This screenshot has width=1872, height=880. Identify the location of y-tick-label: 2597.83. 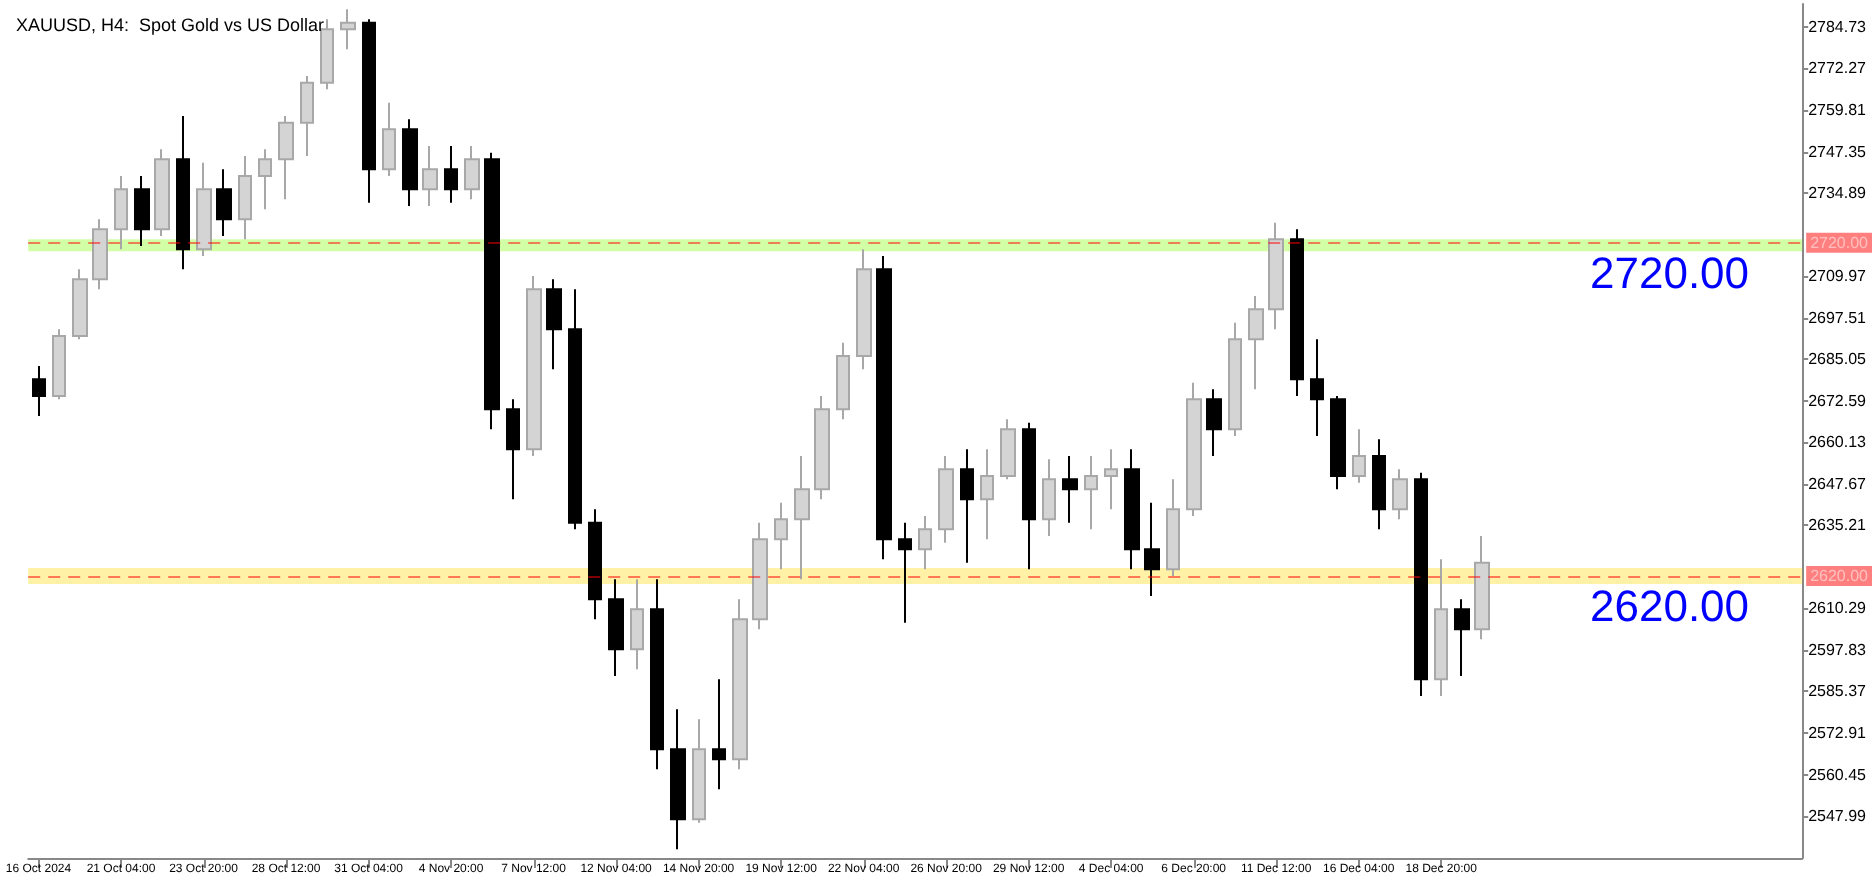
(1838, 649).